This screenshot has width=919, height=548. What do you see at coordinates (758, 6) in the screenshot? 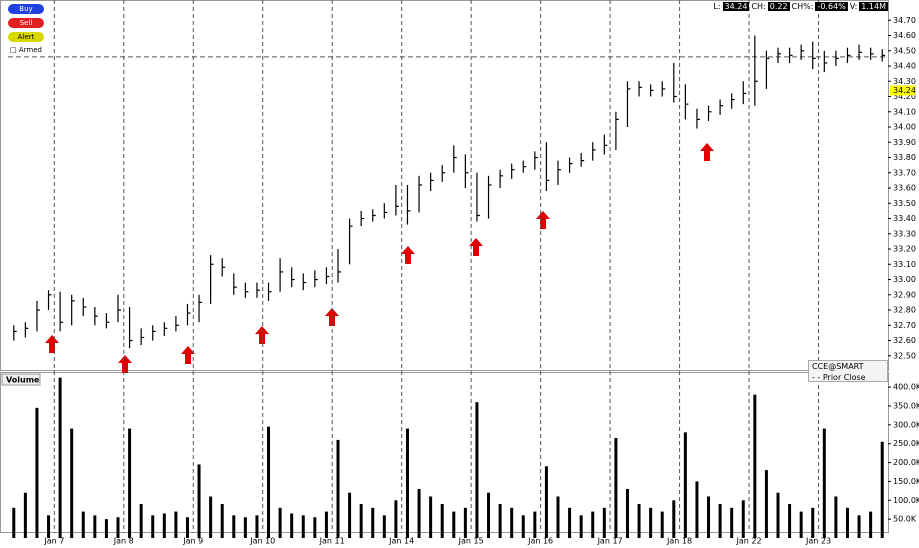
I see `status-label: CH:` at bounding box center [758, 6].